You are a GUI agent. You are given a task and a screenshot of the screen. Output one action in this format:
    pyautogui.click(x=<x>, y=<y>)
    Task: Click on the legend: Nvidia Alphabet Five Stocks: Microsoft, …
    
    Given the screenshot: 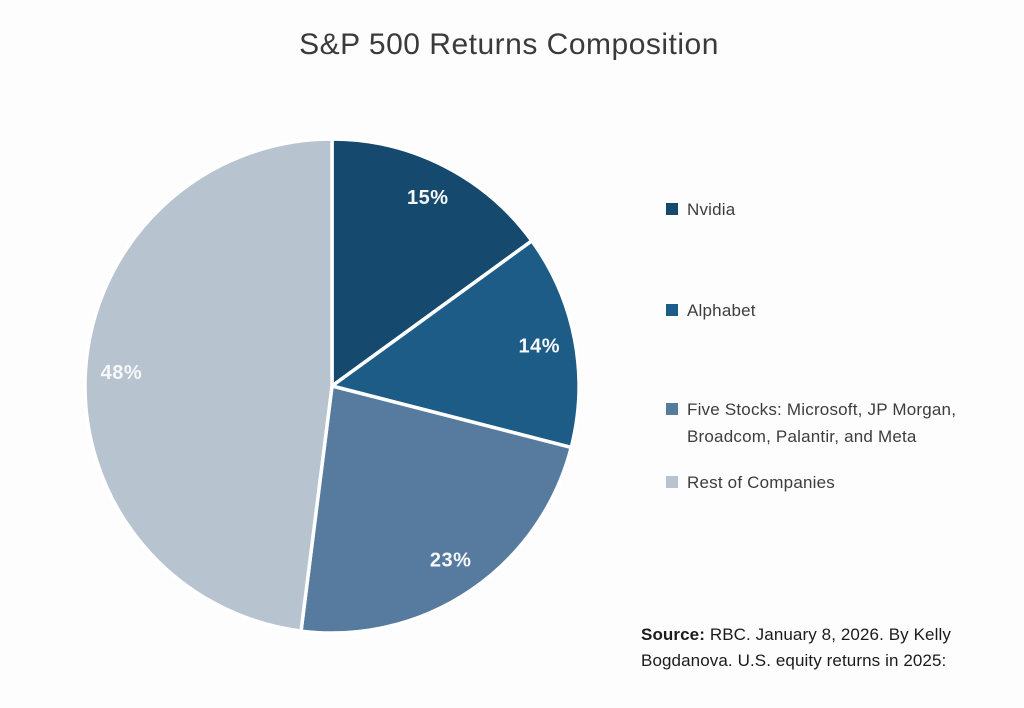 What is the action you would take?
    pyautogui.click(x=831, y=346)
    